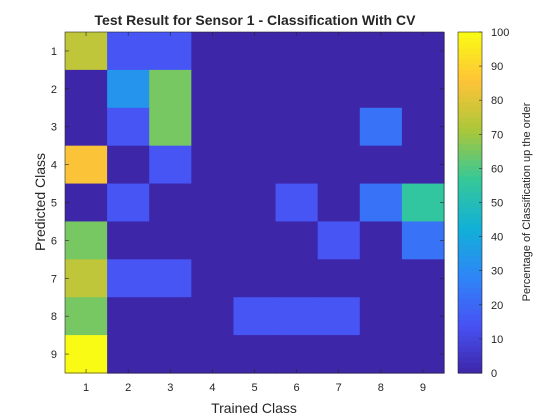 The height and width of the screenshot is (420, 560). I want to click on colorbar-tick-label: 100, so click(500, 33).